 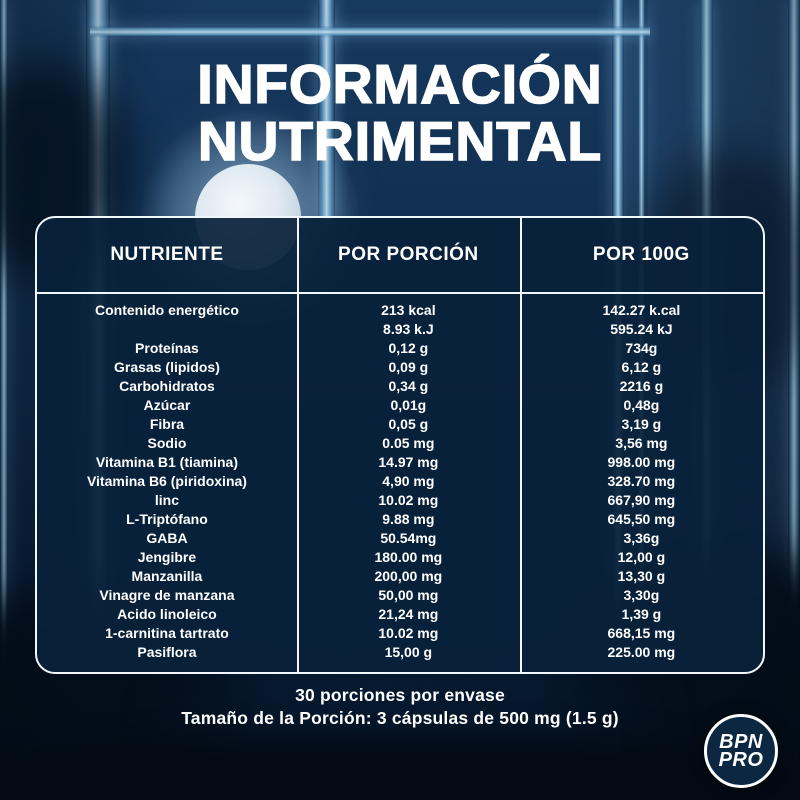 I want to click on per-100g-value: 668,15 mg, so click(x=641, y=633).